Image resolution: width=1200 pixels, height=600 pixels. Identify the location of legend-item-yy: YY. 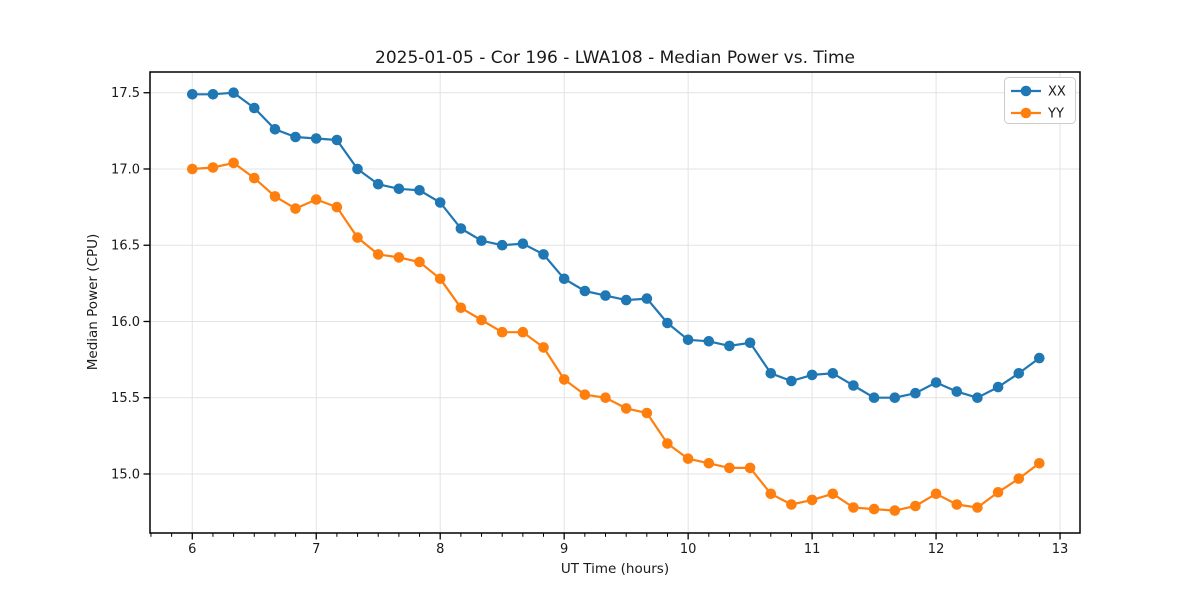
(1037, 114).